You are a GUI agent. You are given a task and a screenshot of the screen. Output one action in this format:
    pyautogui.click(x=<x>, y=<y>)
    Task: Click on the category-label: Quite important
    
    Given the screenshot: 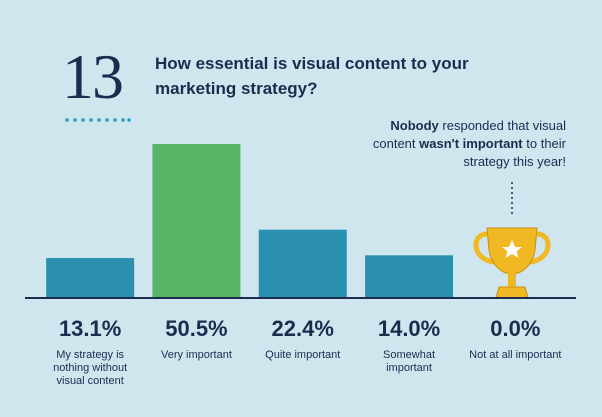 What is the action you would take?
    pyautogui.click(x=303, y=355)
    